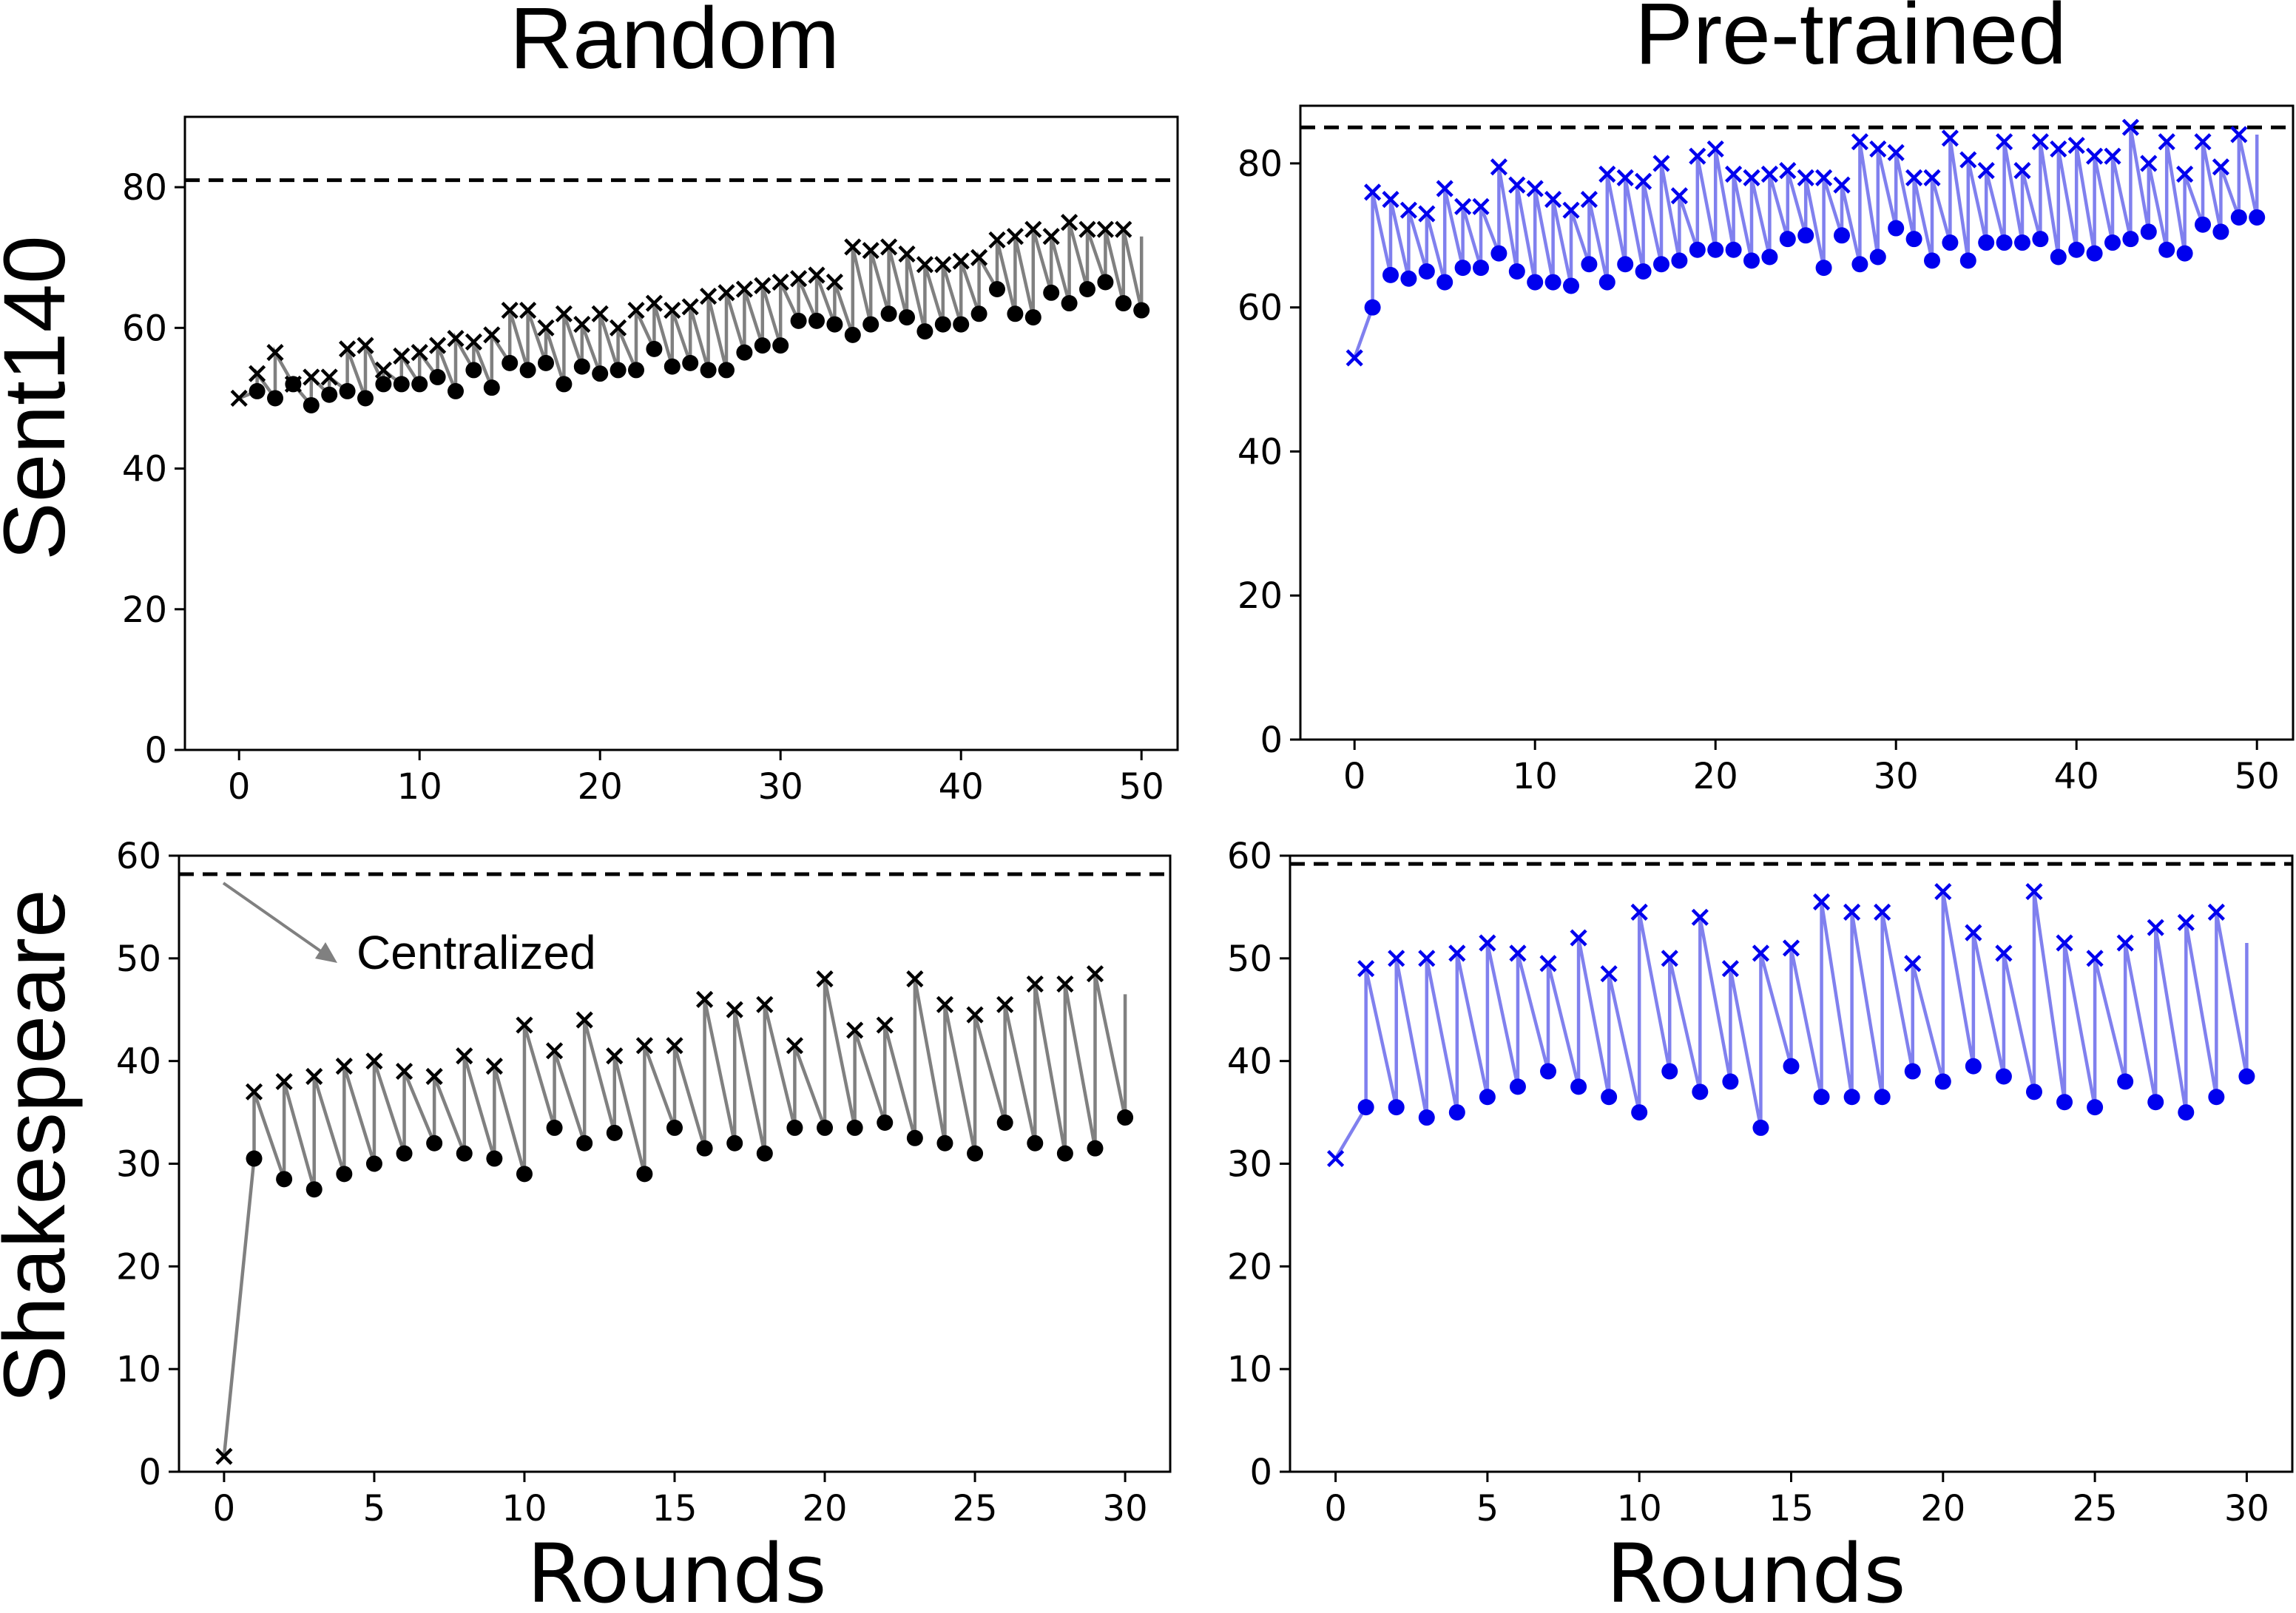  What do you see at coordinates (1260, 452) in the screenshot?
I see `y-tick-label: 40` at bounding box center [1260, 452].